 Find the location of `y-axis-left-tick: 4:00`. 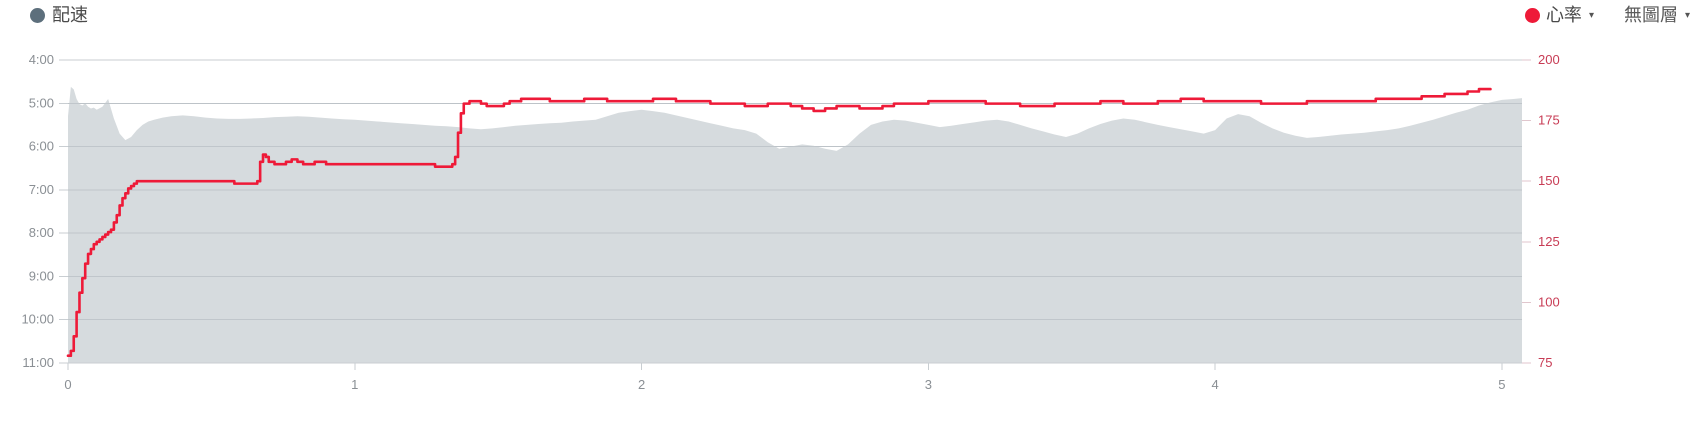

y-axis-left-tick: 4:00 is located at coordinates (41, 59).